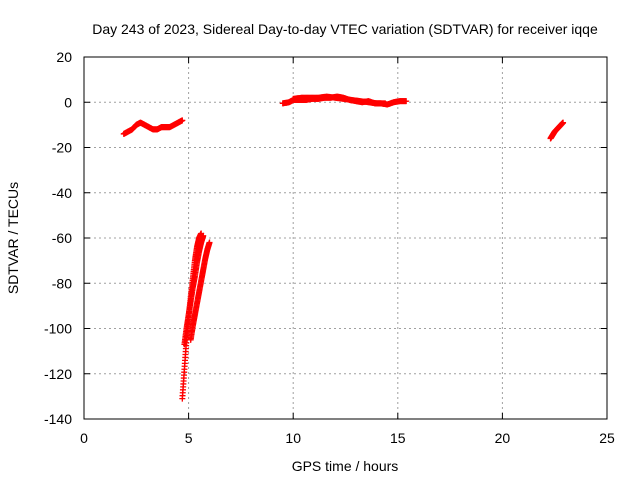 This screenshot has width=640, height=480. I want to click on x-tick-label: 10, so click(293, 438).